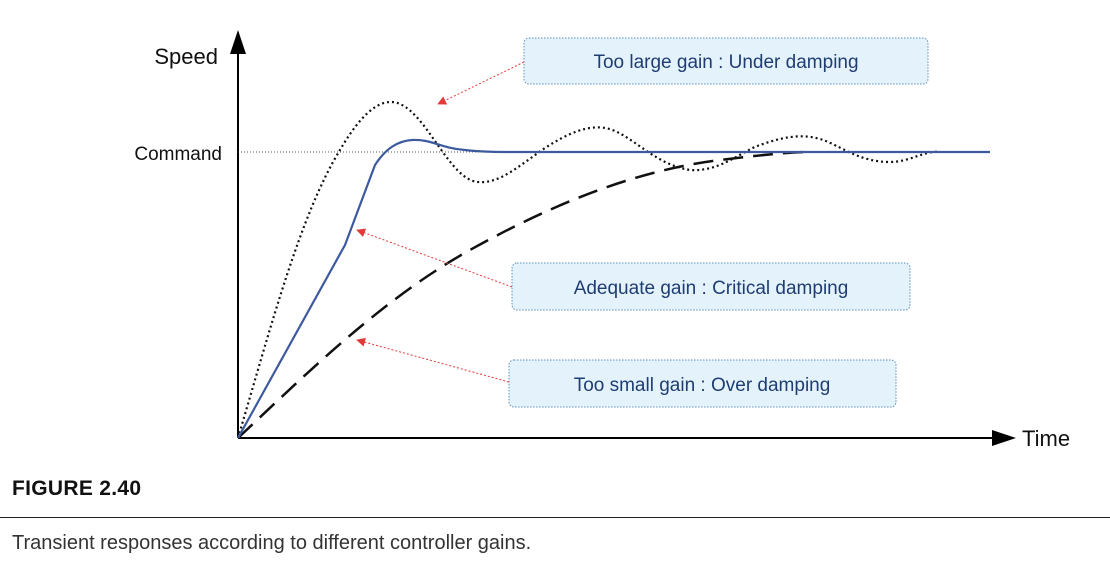  Describe the element at coordinates (1004, 438) in the screenshot. I see `x-axis-arrowhead` at that location.